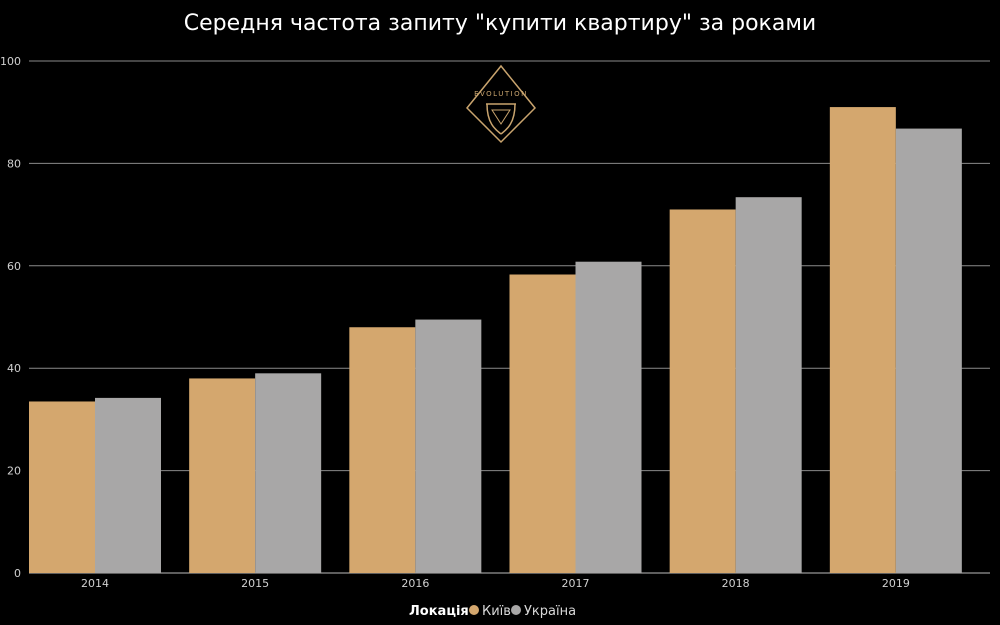 The image size is (1000, 625). What do you see at coordinates (288, 473) in the screenshot?
I see `bar-2015-Україна` at bounding box center [288, 473].